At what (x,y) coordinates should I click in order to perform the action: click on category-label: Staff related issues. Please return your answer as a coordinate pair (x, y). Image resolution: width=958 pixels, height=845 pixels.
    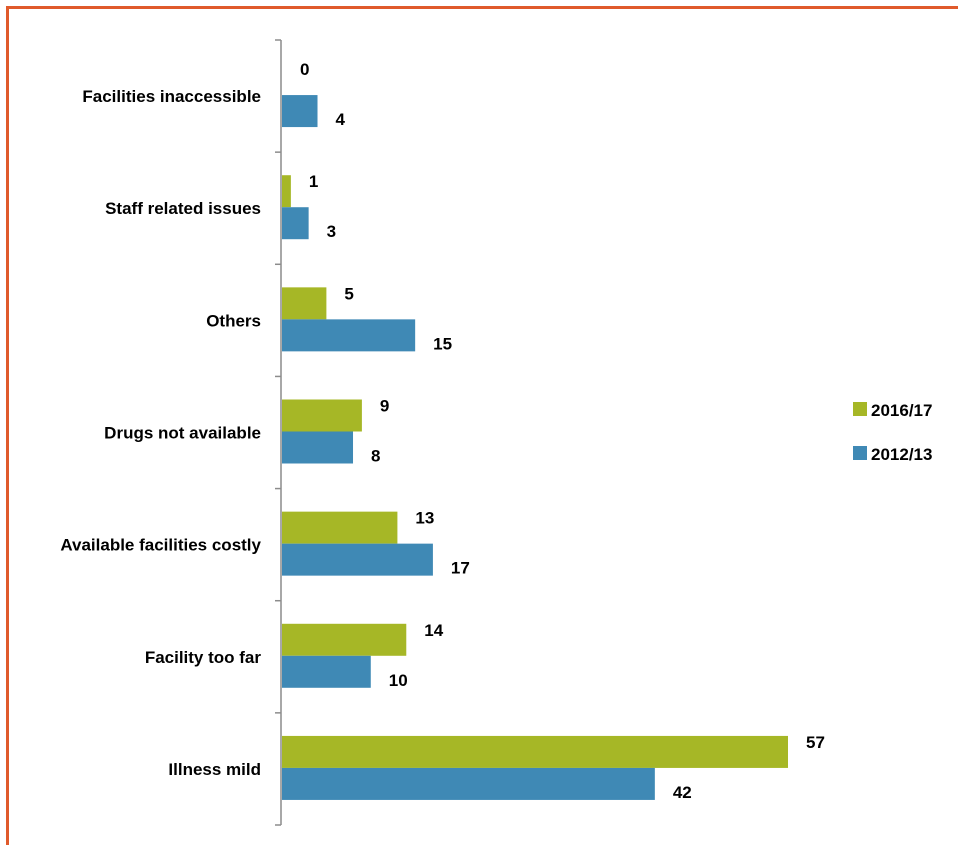
    Looking at the image, I should click on (183, 208).